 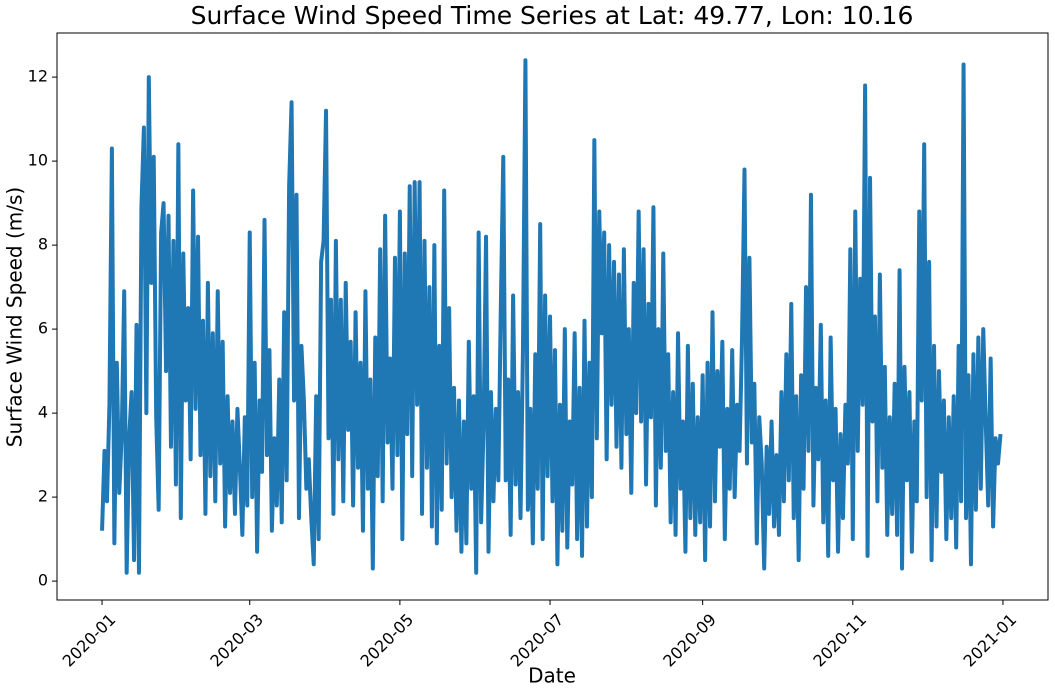 What do you see at coordinates (236, 640) in the screenshot?
I see `x-tick-label: 2020-03` at bounding box center [236, 640].